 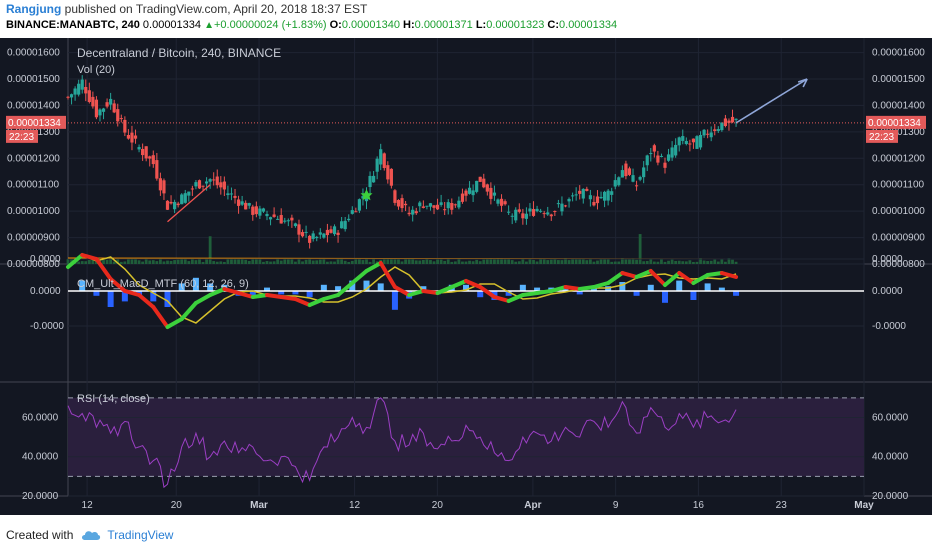 What do you see at coordinates (33, 158) in the screenshot?
I see `price-axis-tick-left: 0.00001200` at bounding box center [33, 158].